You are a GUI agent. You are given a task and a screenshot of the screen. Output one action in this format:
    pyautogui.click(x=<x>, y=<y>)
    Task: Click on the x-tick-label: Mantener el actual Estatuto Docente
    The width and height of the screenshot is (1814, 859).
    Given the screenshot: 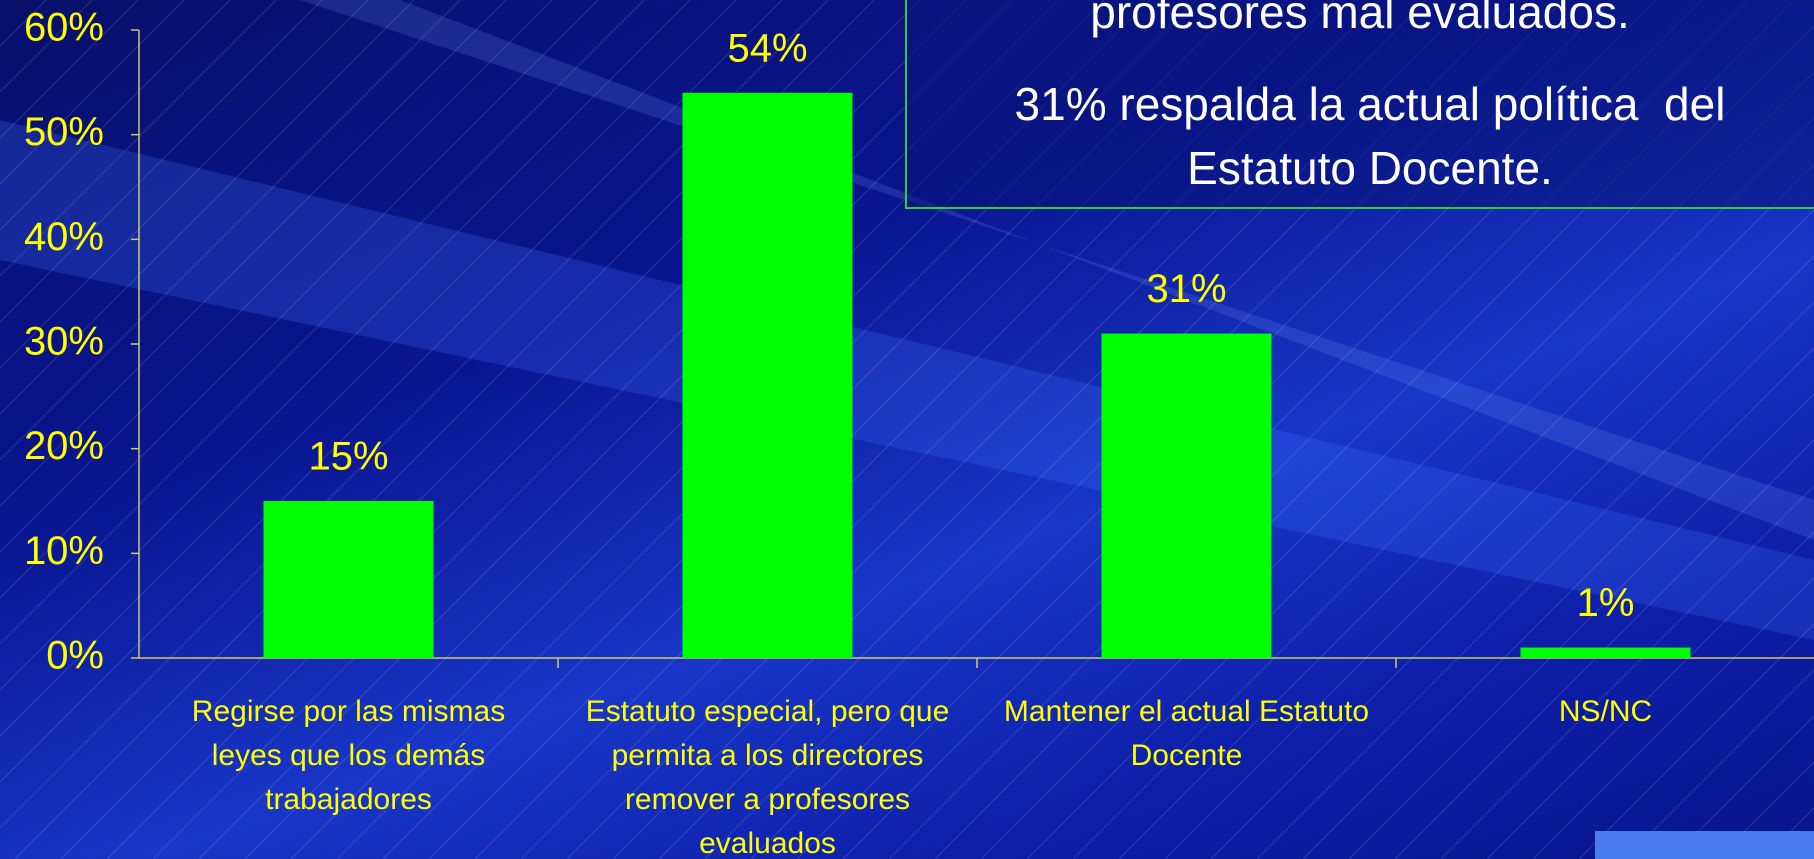 What is the action you would take?
    pyautogui.click(x=1186, y=733)
    